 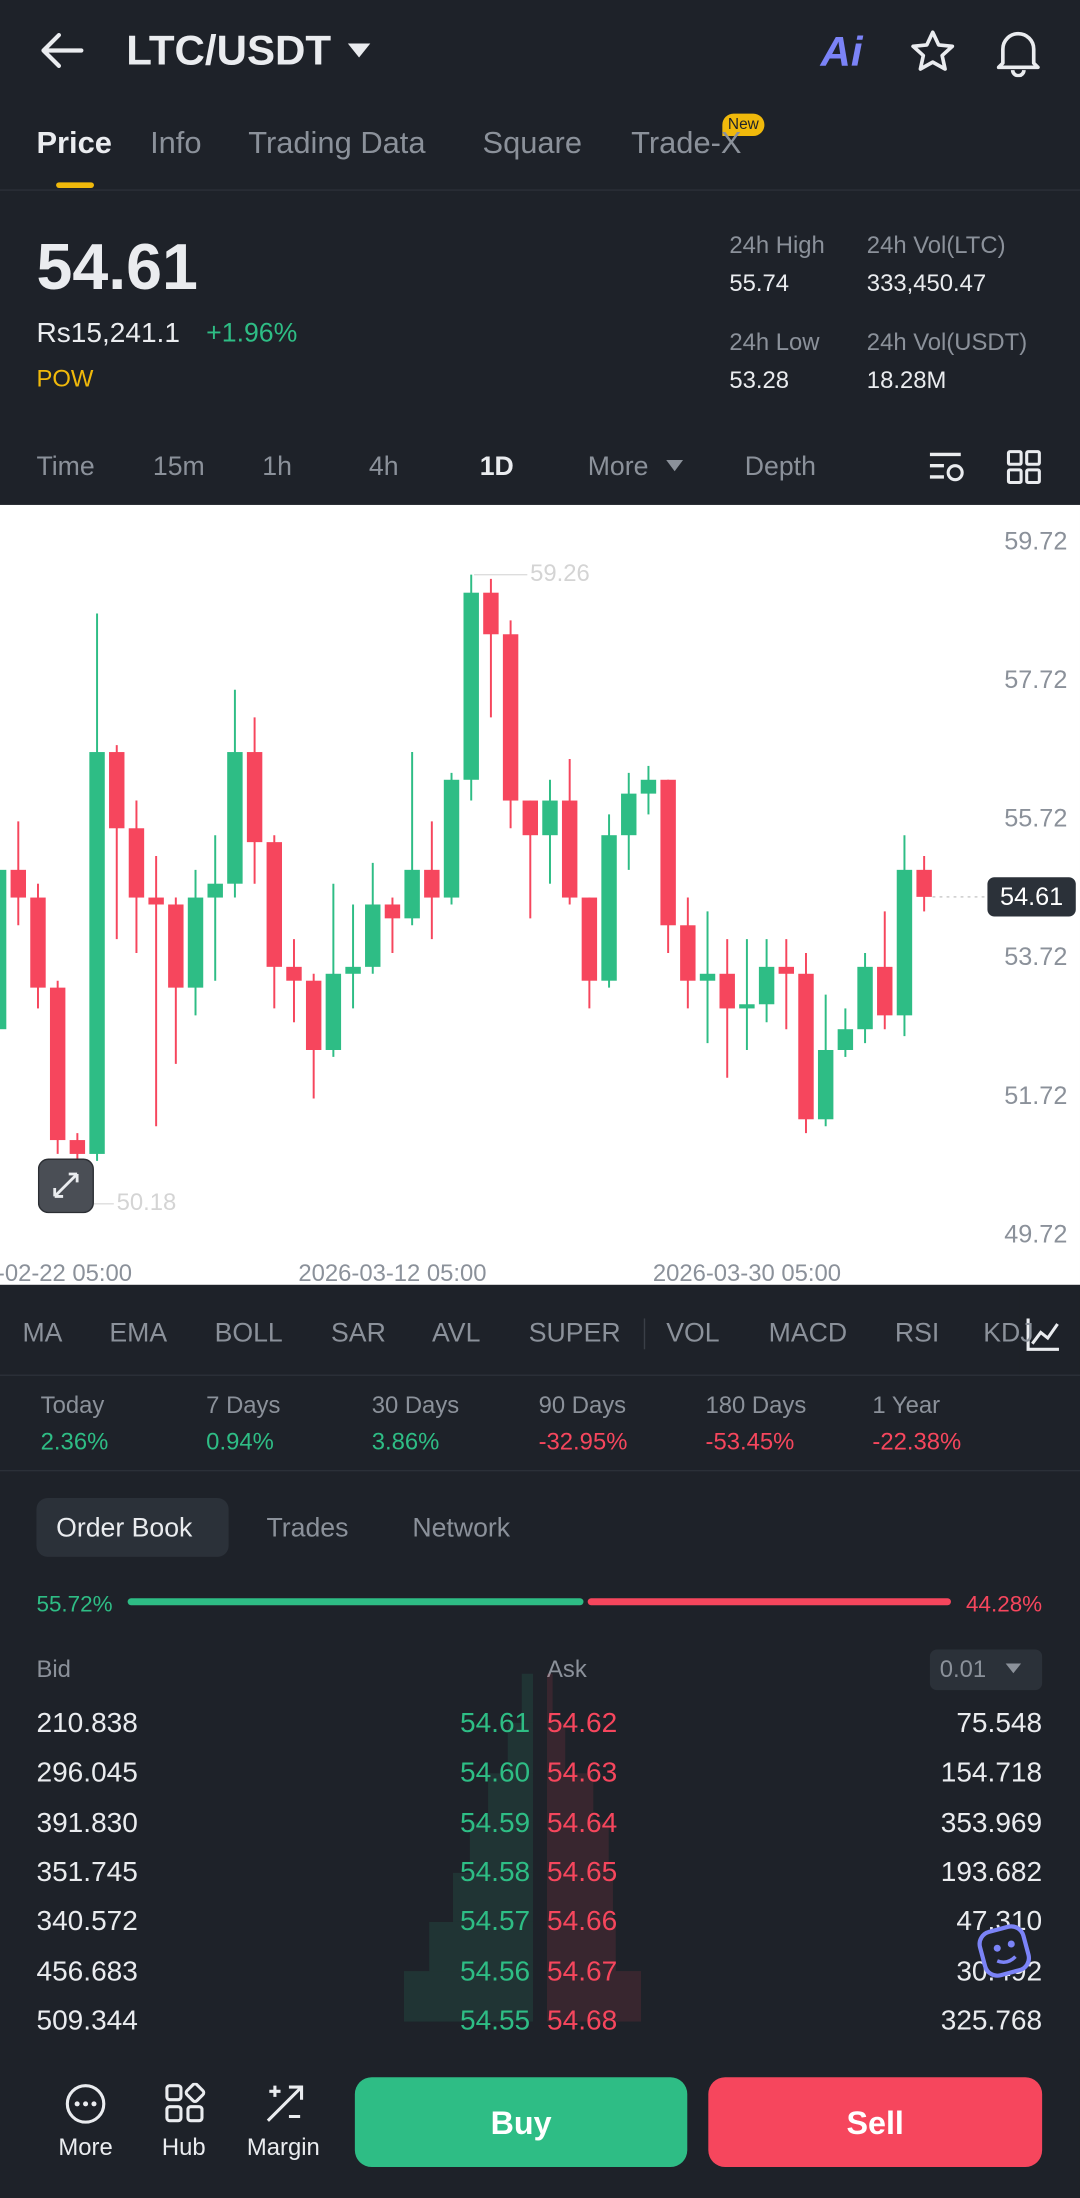 I want to click on y-tick-label: 49.72, so click(x=1035, y=1234).